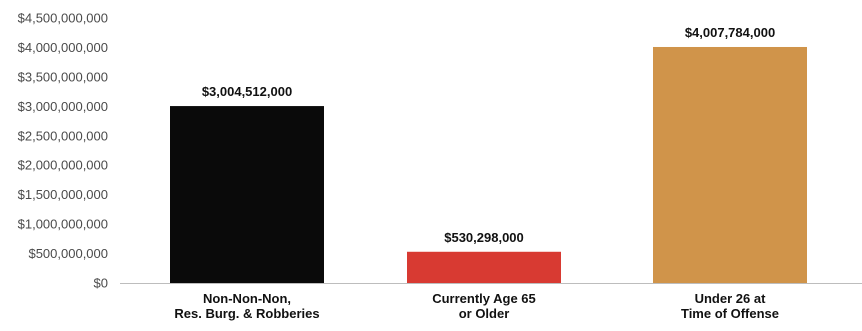 This screenshot has height=331, width=862. I want to click on bar-value-label: $530,298,000, so click(484, 237).